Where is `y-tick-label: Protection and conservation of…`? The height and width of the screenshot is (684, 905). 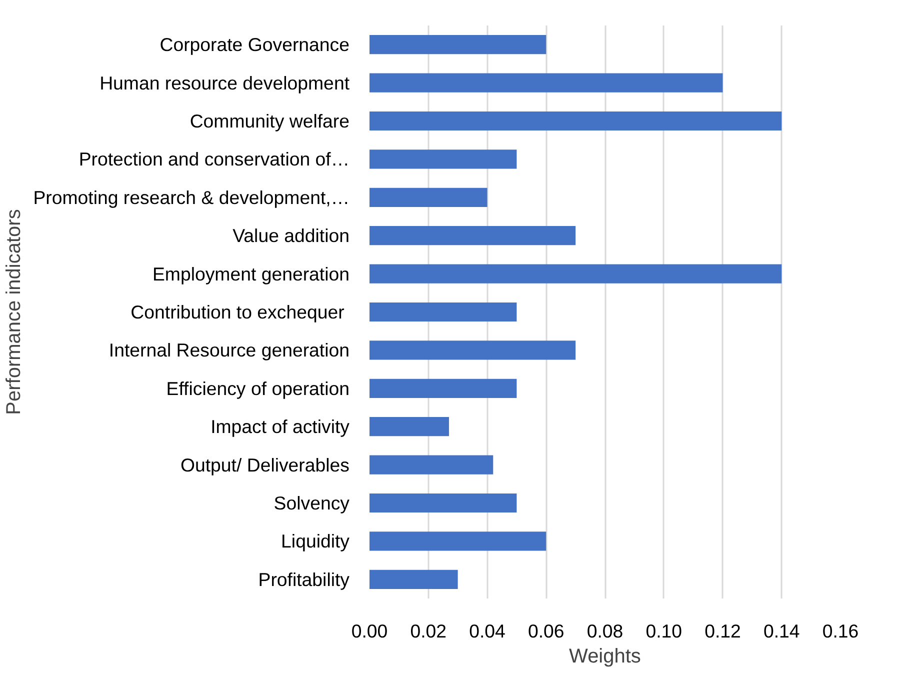 y-tick-label: Protection and conservation of… is located at coordinates (214, 159).